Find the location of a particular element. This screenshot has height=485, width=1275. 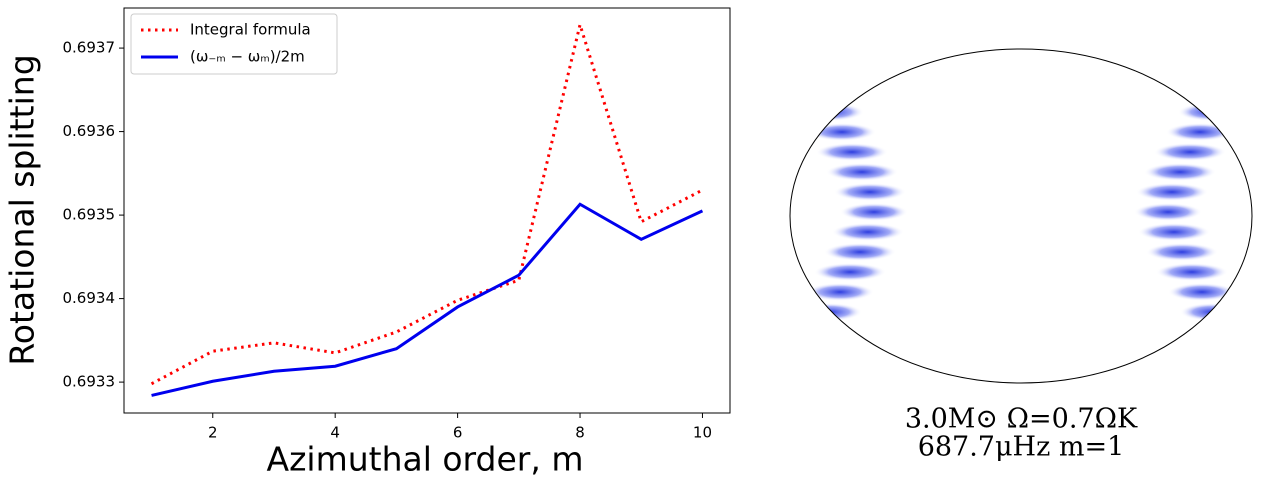

caption-line: 3.0M⊙ Ω=0.7ΩK is located at coordinates (1021, 419).